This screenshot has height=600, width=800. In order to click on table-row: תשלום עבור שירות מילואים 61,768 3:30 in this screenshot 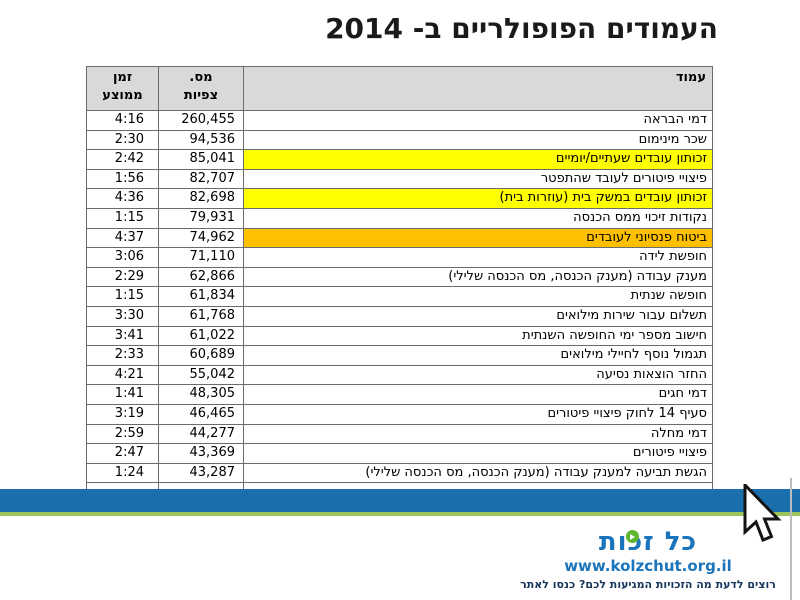, I will do `click(399, 316)`.